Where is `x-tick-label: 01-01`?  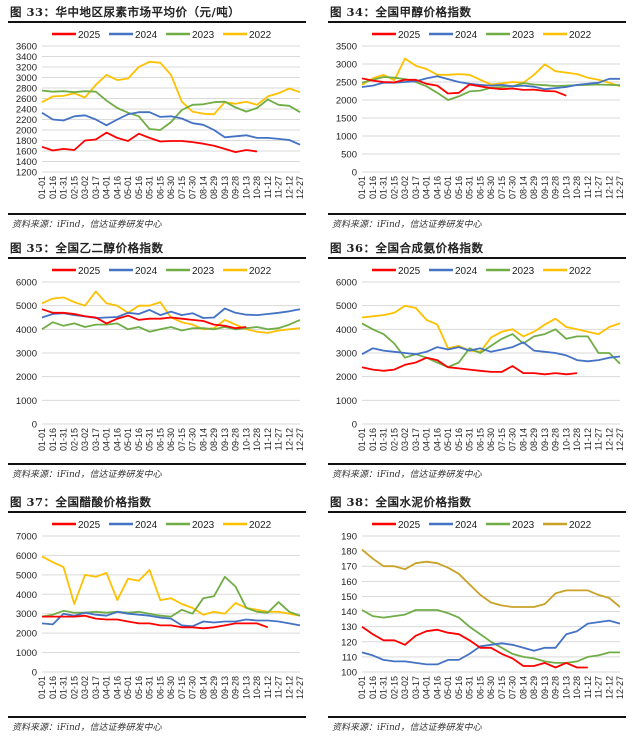 x-tick-label: 01-01 is located at coordinates (42, 439).